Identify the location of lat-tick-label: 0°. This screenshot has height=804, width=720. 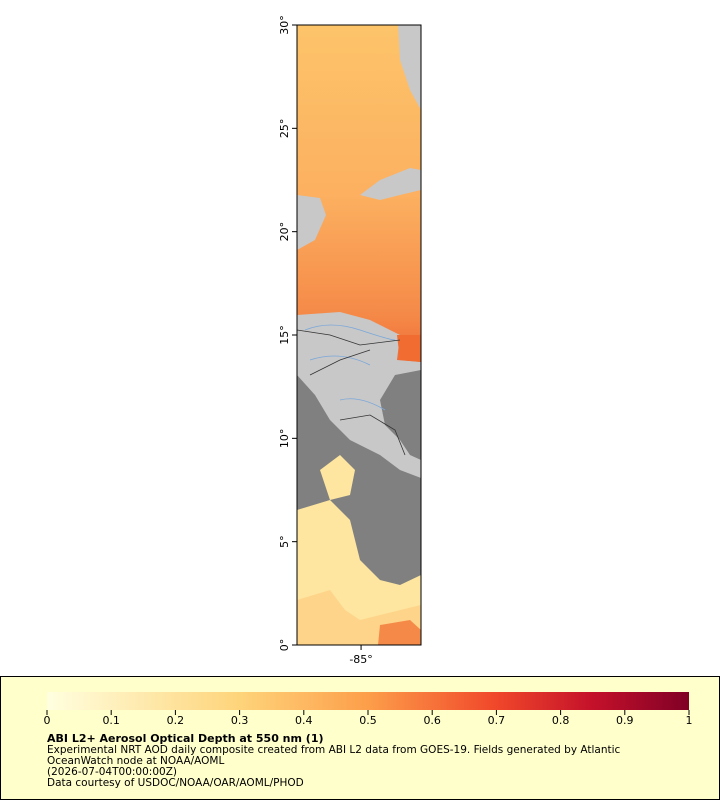
(284, 645).